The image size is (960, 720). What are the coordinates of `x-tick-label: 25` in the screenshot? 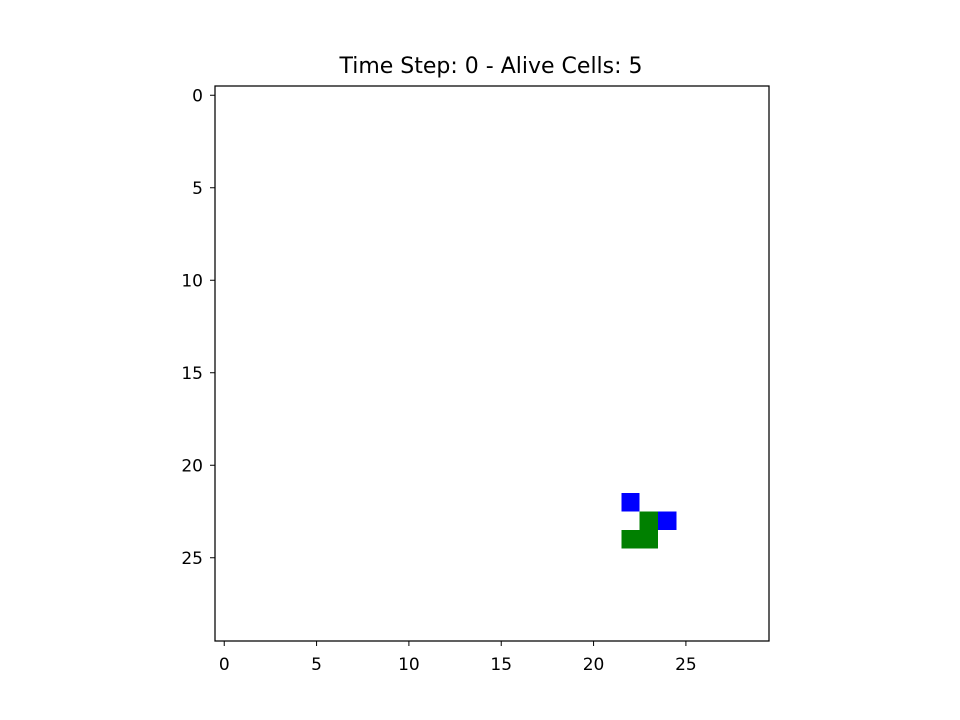 It's located at (686, 665).